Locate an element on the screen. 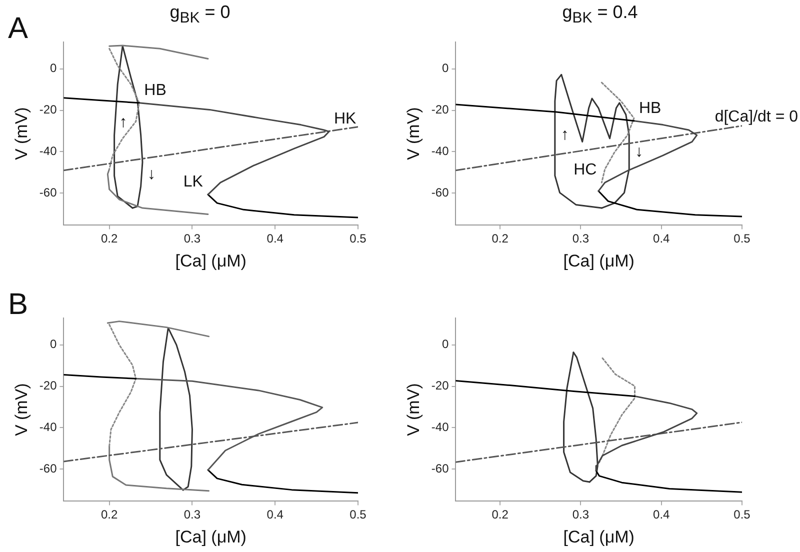 The height and width of the screenshot is (552, 800). text: B is located at coordinates (18, 305).